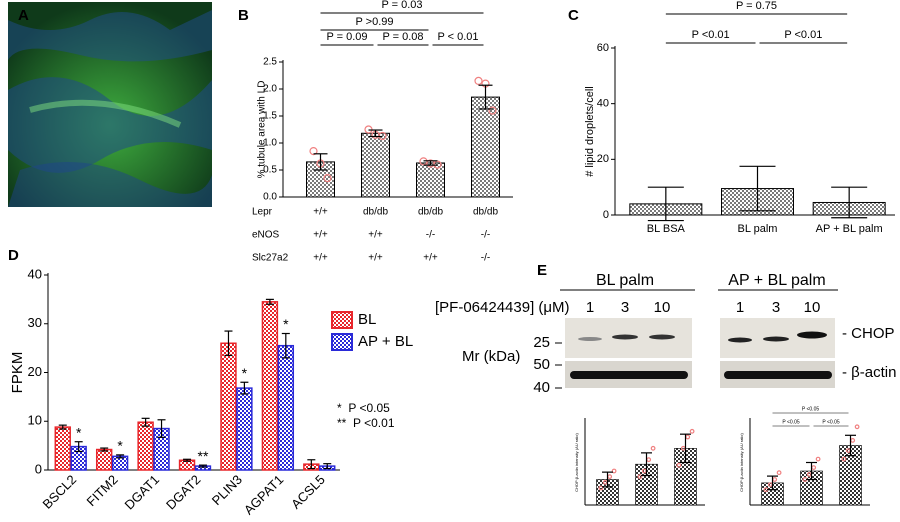 Image resolution: width=900 pixels, height=522 pixels. I want to click on y-axis-label: FPKM, so click(17, 373).